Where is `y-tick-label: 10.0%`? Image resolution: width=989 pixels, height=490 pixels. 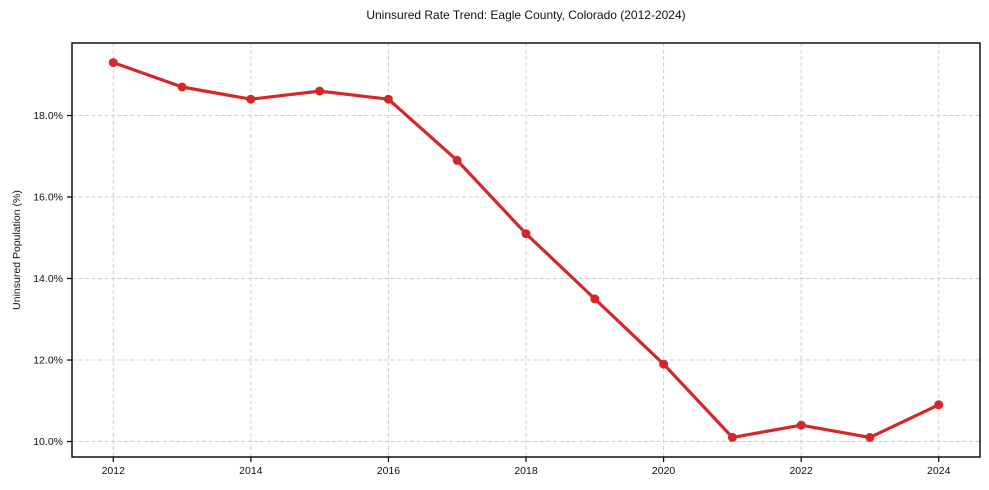
y-tick-label: 10.0% is located at coordinates (48, 442).